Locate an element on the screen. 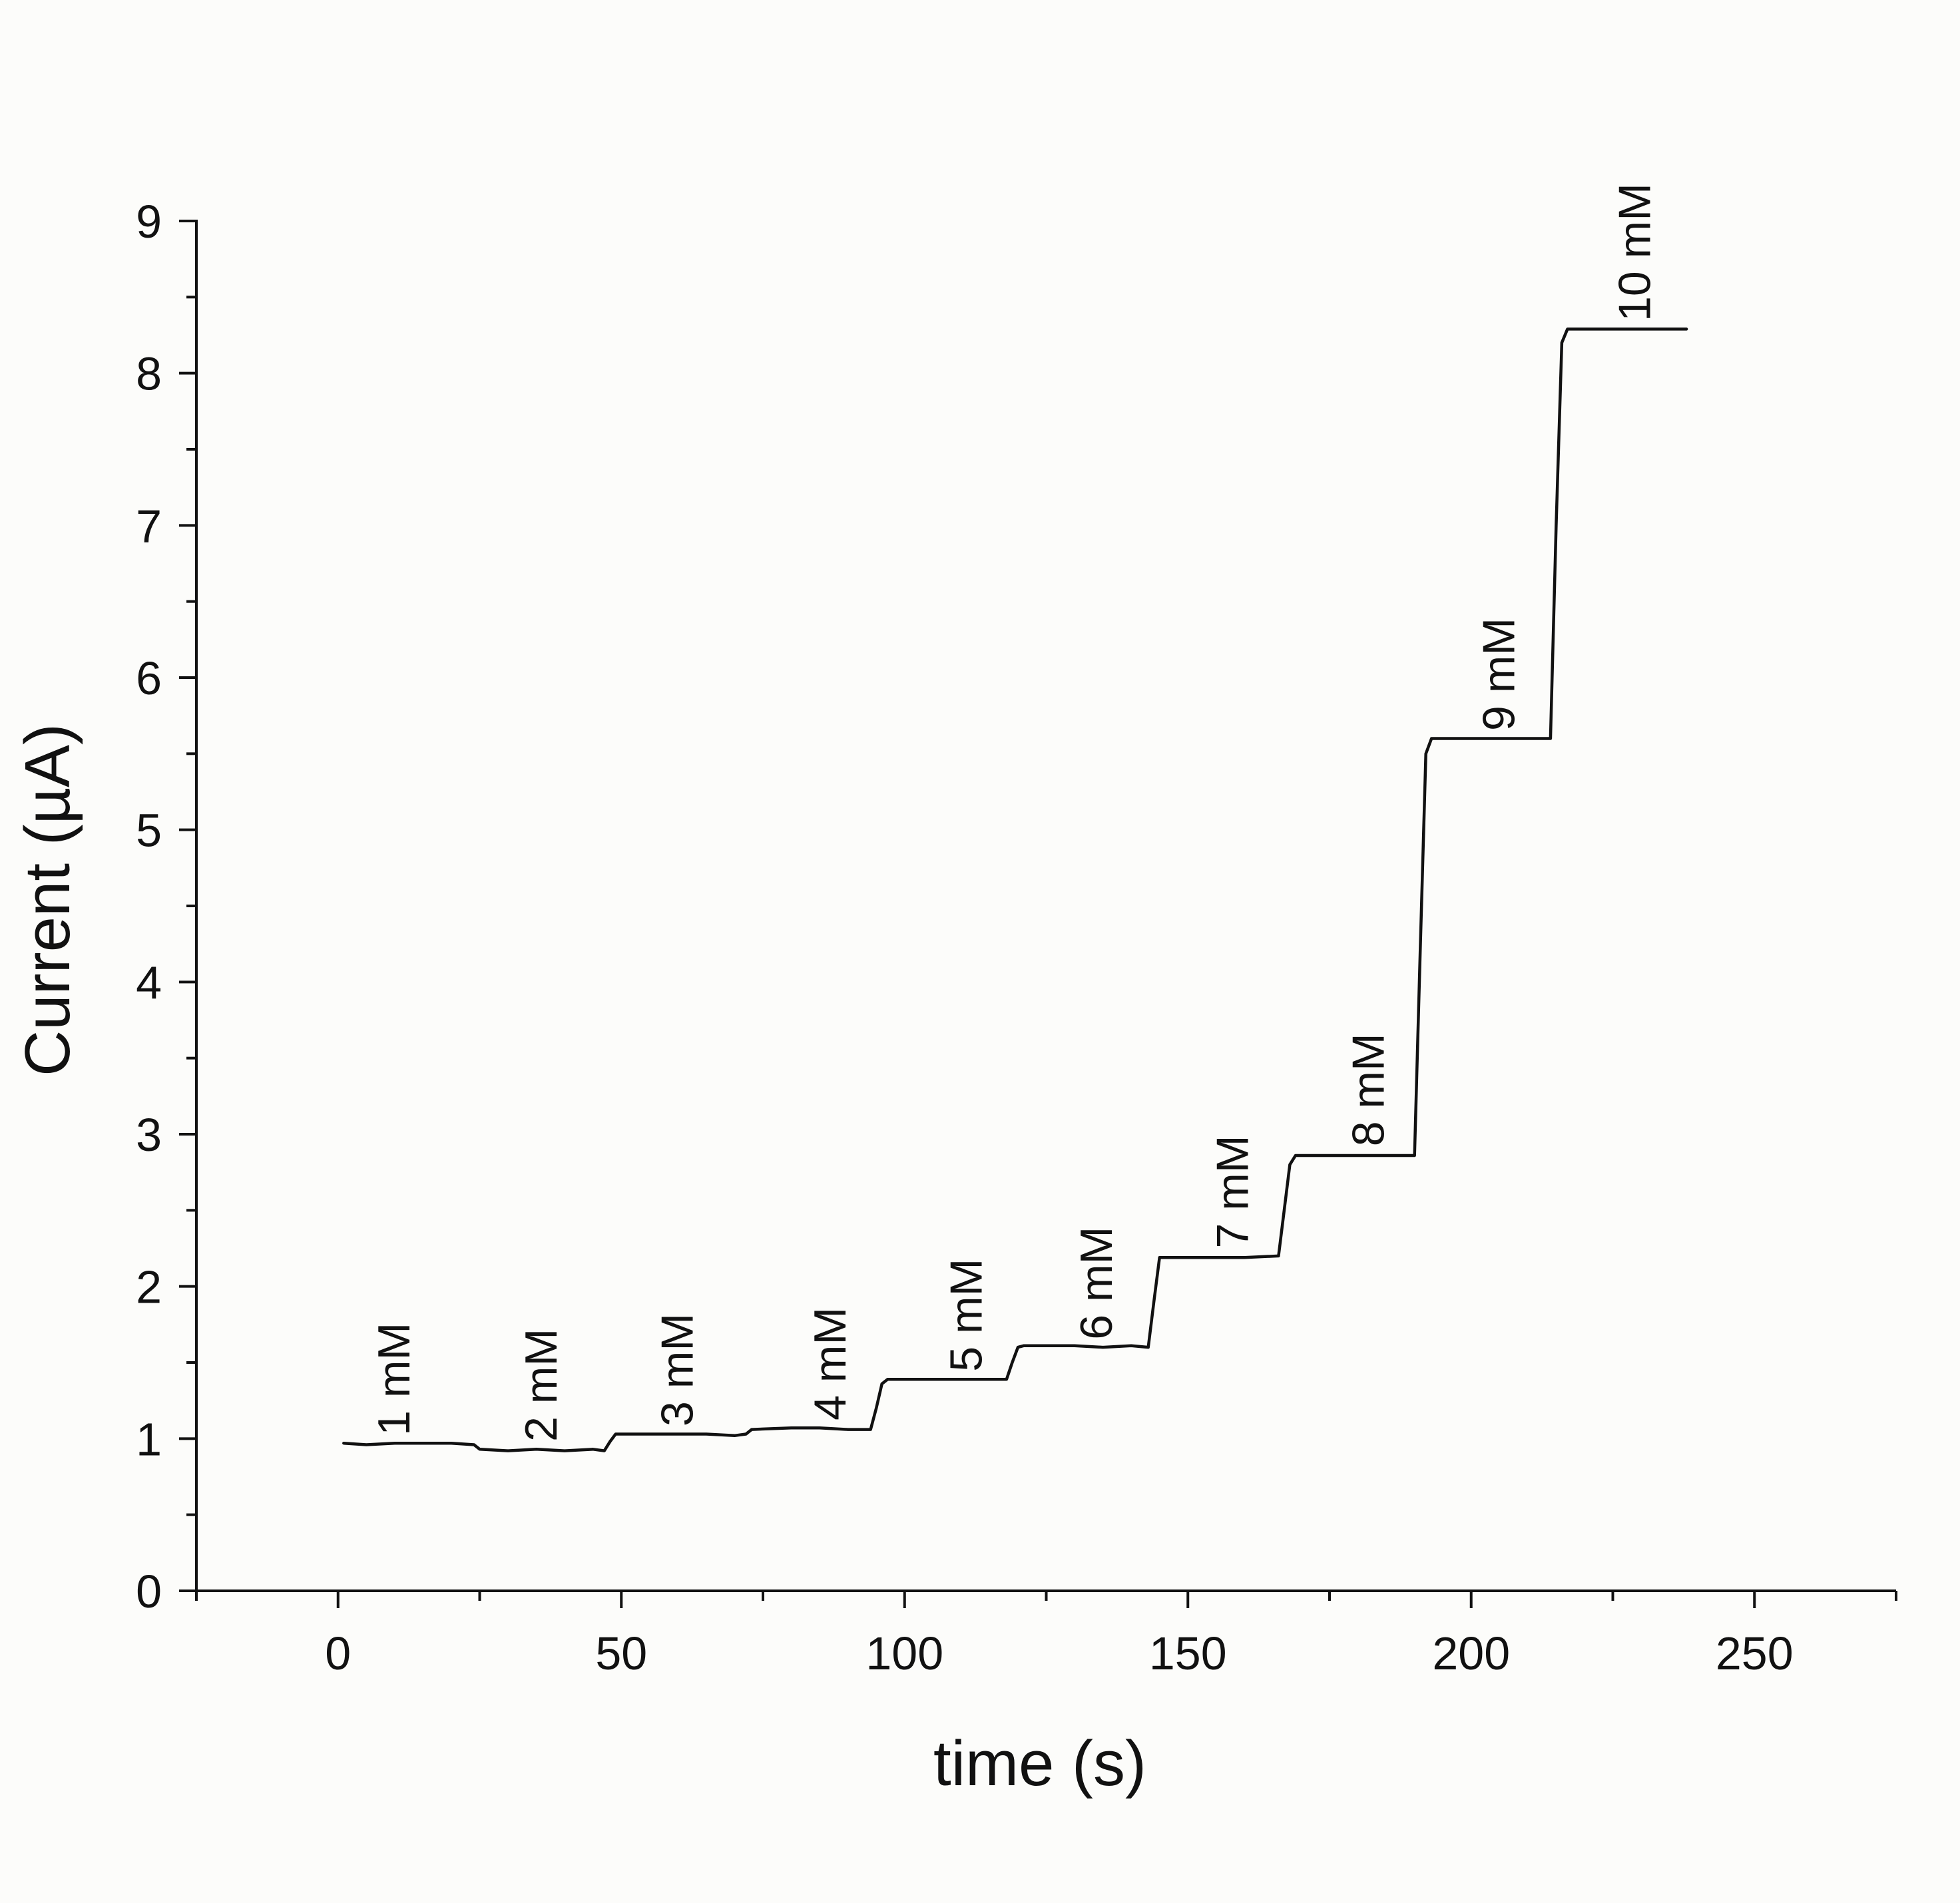 The image size is (1960, 1903). concentration-annotation: 2 mM is located at coordinates (541, 1385).